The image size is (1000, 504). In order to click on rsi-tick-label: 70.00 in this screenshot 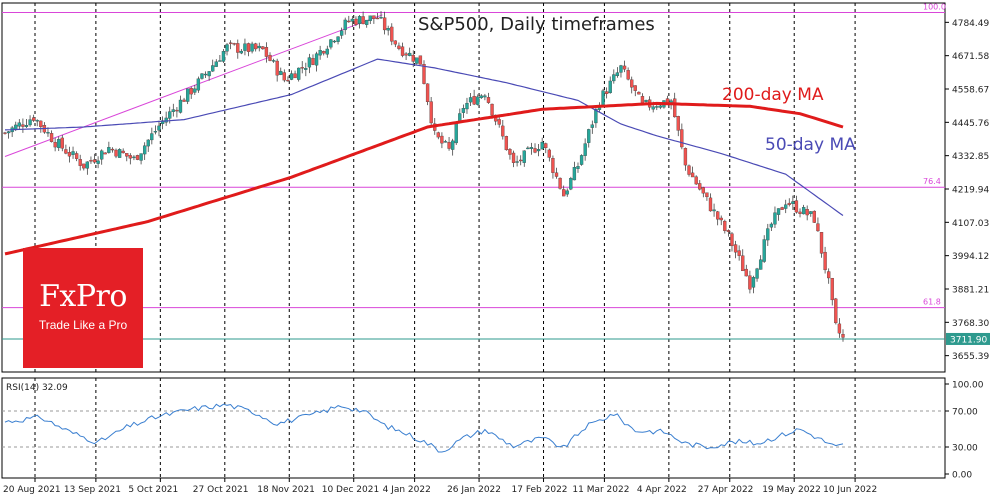, I will do `click(965, 413)`.